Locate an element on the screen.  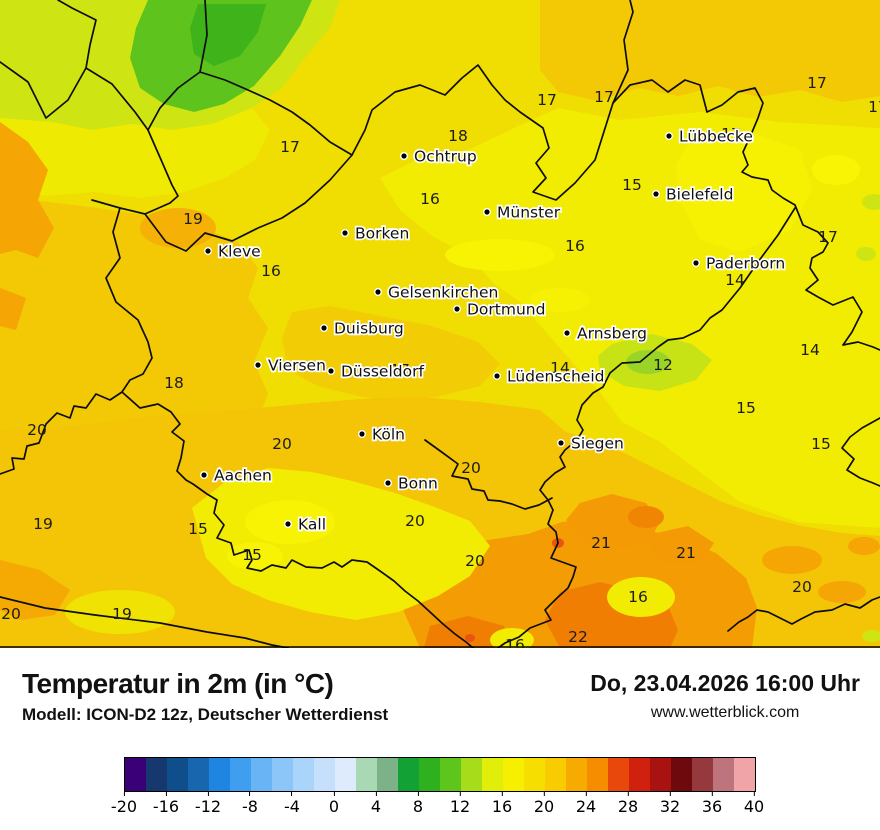
forecast-datetime: Do, 23.04.2026 16:00 Uhr is located at coordinates (725, 683).